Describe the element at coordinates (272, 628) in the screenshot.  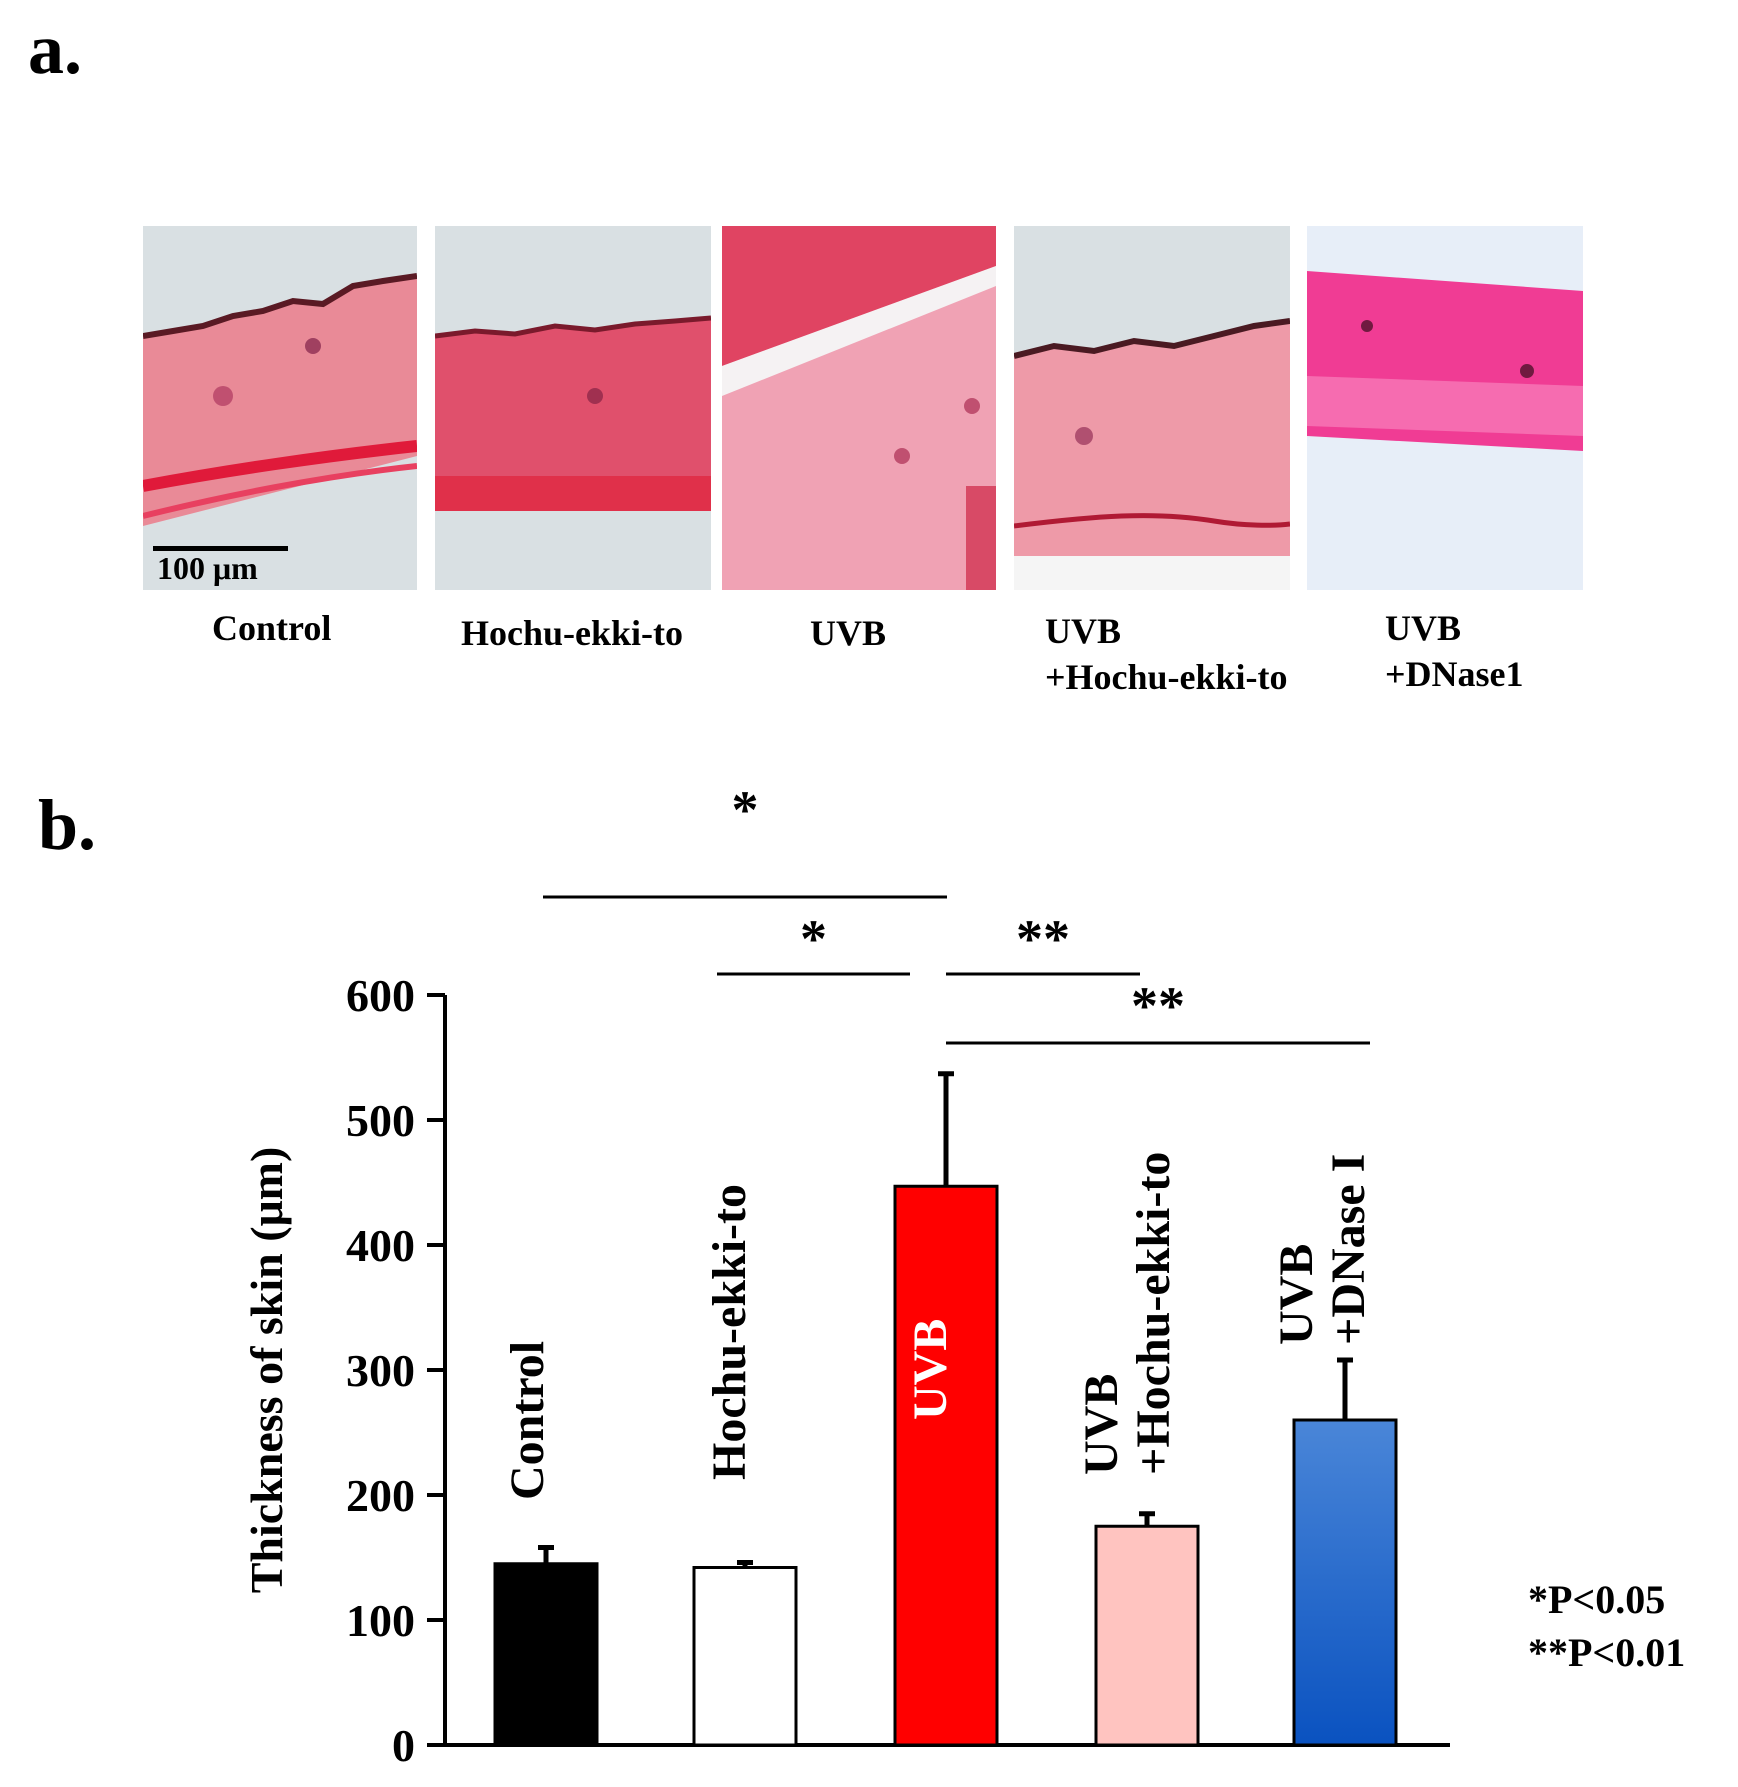
I see `caption-control: Control` at that location.